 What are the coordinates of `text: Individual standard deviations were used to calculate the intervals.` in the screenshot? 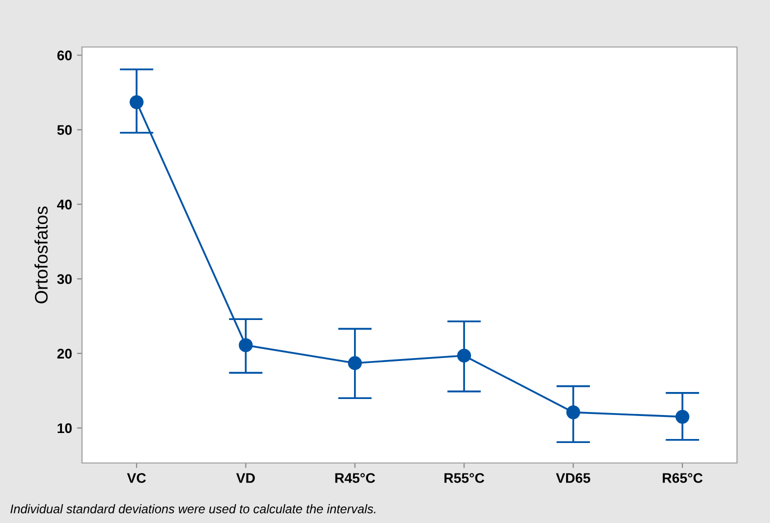 It's located at (193, 509).